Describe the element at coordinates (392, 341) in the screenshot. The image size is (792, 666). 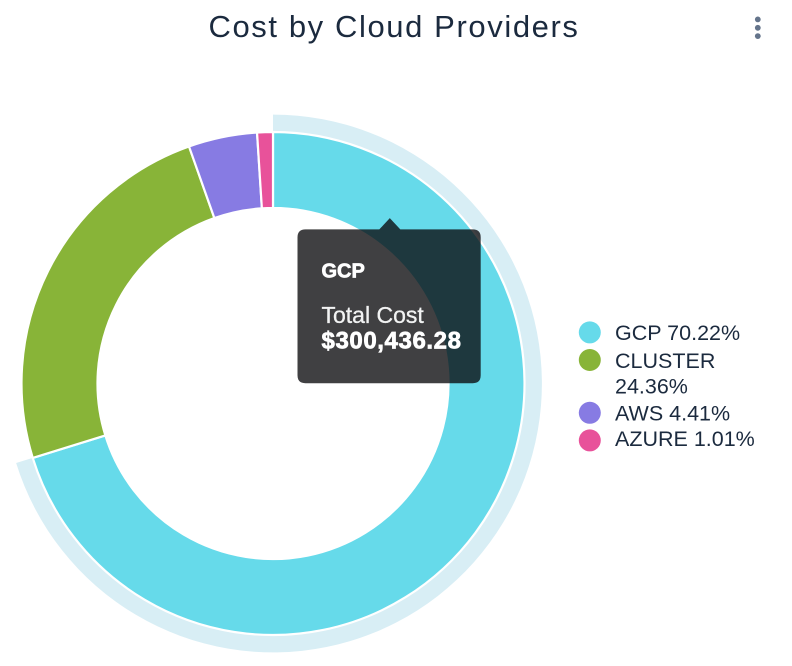
I see `svg-text: $300,436.28` at that location.